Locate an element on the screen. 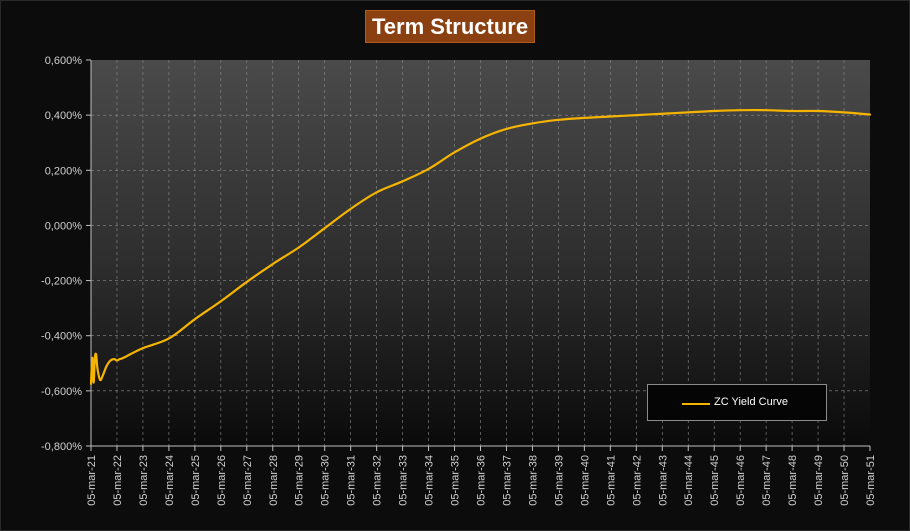 The height and width of the screenshot is (531, 910). x-tick-label: 05-mar-21 is located at coordinates (92, 480).